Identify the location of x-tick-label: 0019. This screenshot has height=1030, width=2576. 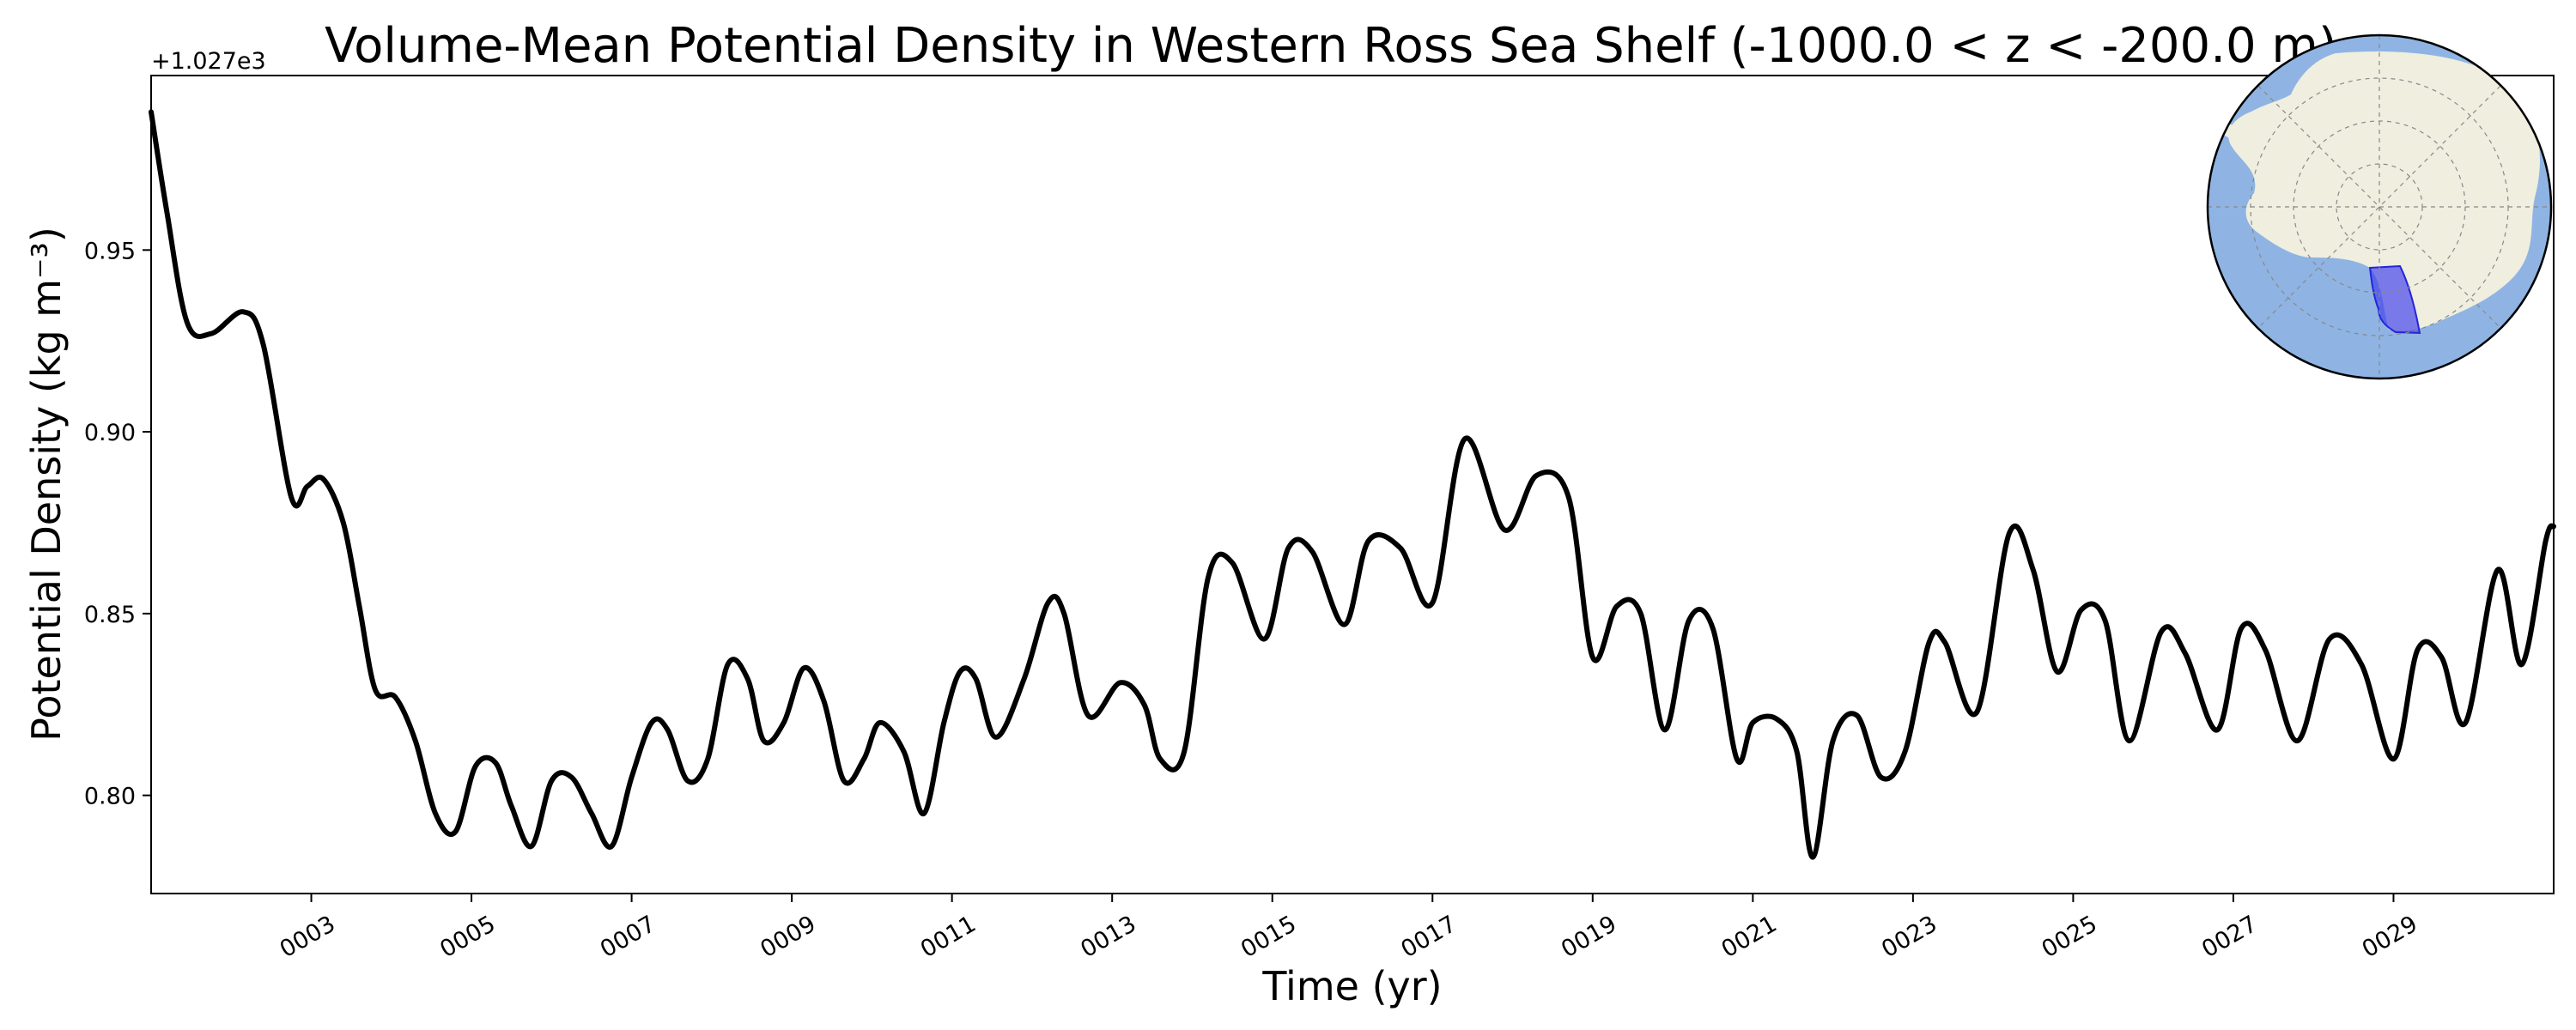
(1589, 937).